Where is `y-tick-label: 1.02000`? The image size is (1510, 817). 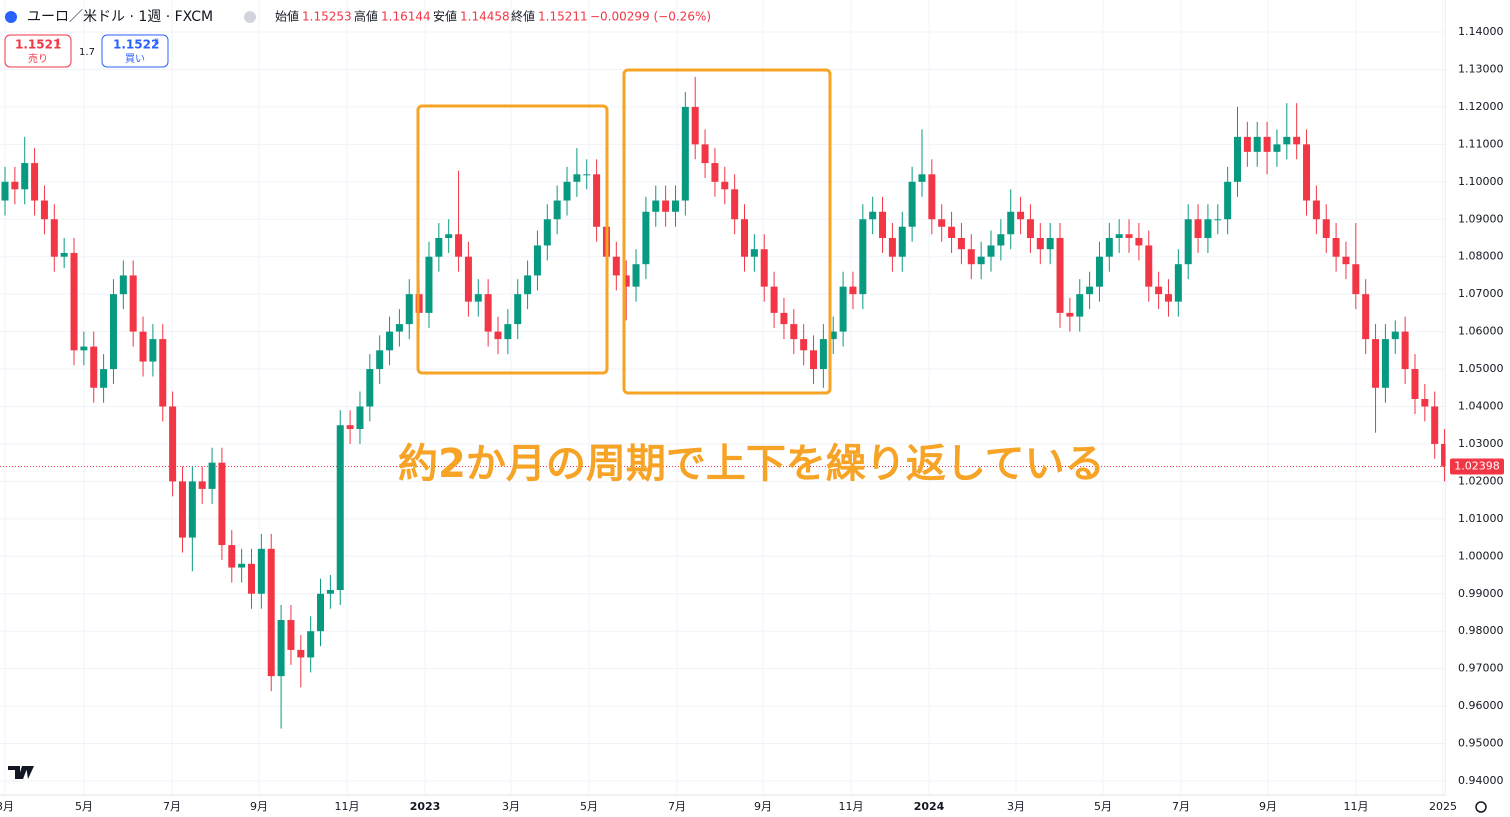 y-tick-label: 1.02000 is located at coordinates (1481, 480).